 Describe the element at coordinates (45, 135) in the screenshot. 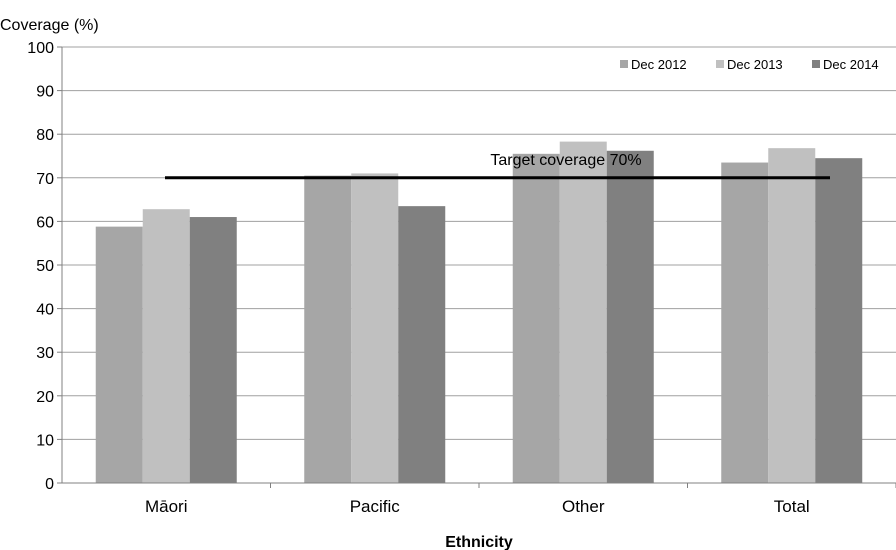

I see `y-tick-label: 80` at that location.